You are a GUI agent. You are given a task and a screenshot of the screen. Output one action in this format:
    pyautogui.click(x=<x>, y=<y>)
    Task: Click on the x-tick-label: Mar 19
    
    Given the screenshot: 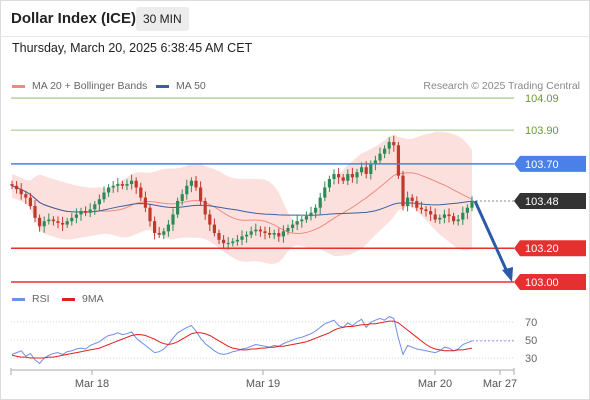 What is the action you would take?
    pyautogui.click(x=263, y=384)
    